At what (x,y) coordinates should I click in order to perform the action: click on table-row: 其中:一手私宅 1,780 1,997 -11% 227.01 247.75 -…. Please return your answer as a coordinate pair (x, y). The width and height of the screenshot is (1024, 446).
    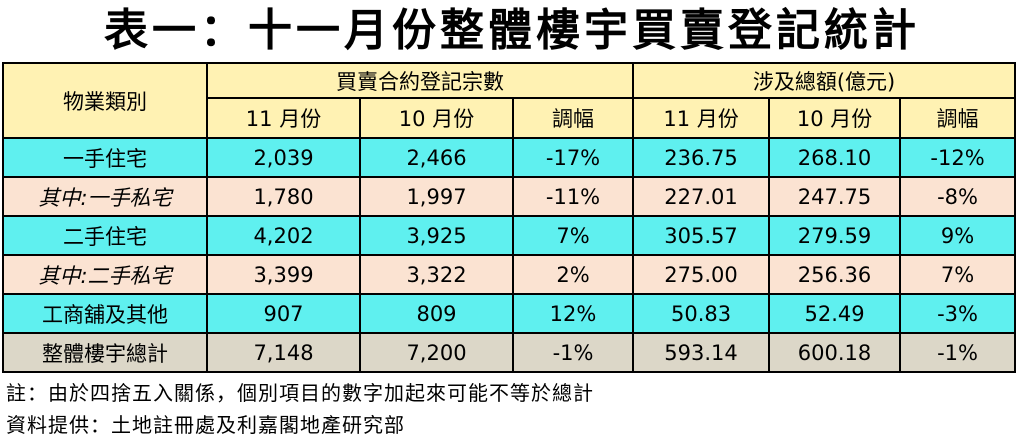
    Looking at the image, I should click on (509, 196).